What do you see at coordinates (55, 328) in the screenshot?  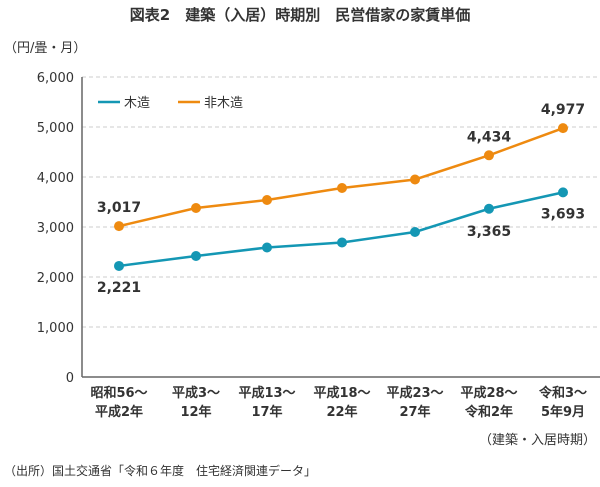 I see `y-tick-label: 1,000` at bounding box center [55, 328].